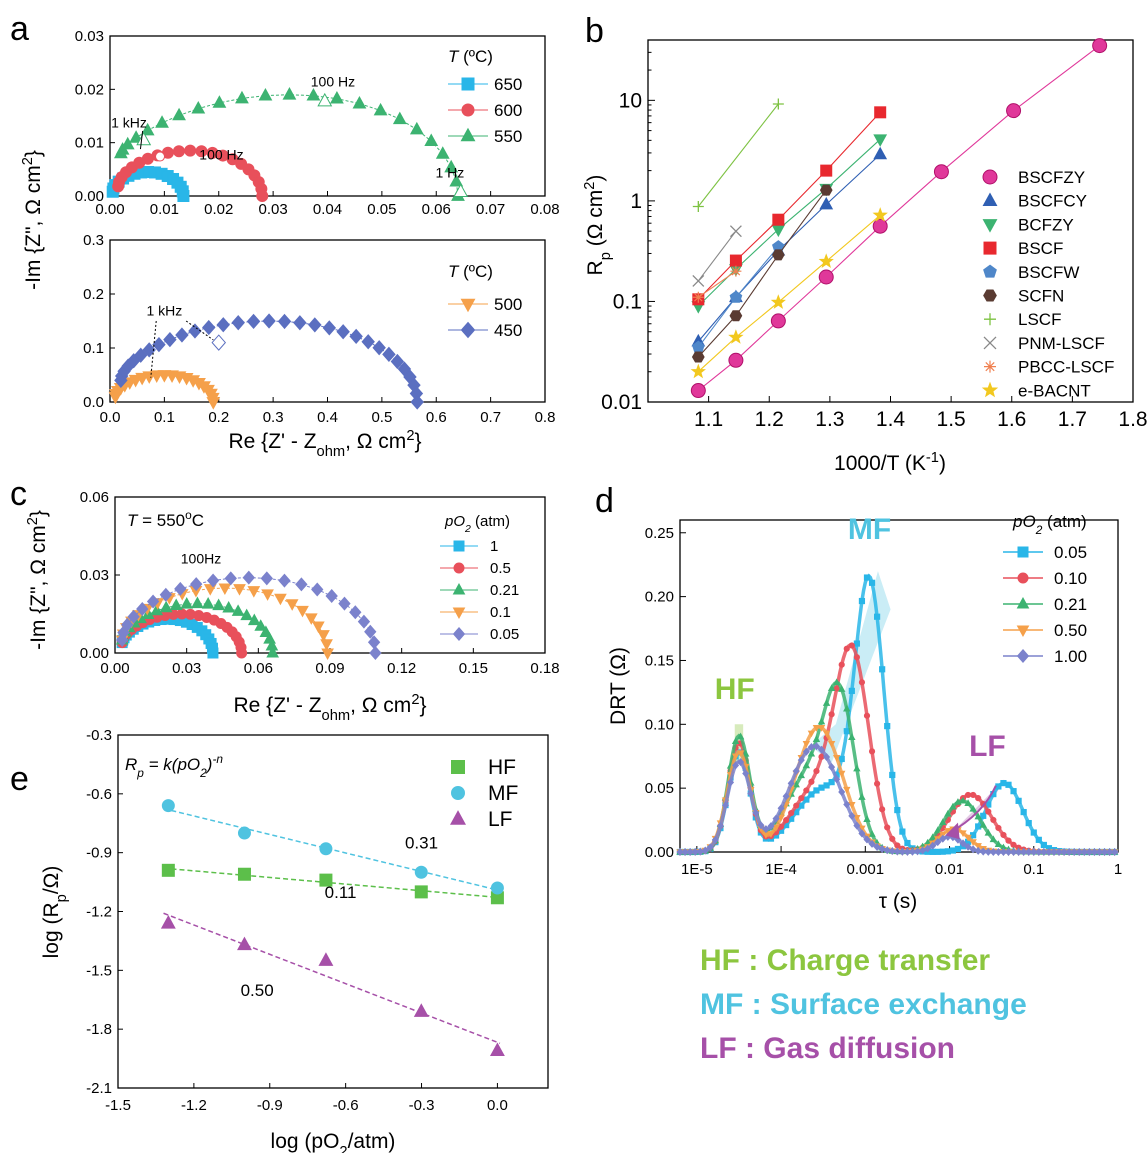 The width and height of the screenshot is (1148, 1153). What do you see at coordinates (880, 226) in the screenshot?
I see `data-point-BSCFZY` at bounding box center [880, 226].